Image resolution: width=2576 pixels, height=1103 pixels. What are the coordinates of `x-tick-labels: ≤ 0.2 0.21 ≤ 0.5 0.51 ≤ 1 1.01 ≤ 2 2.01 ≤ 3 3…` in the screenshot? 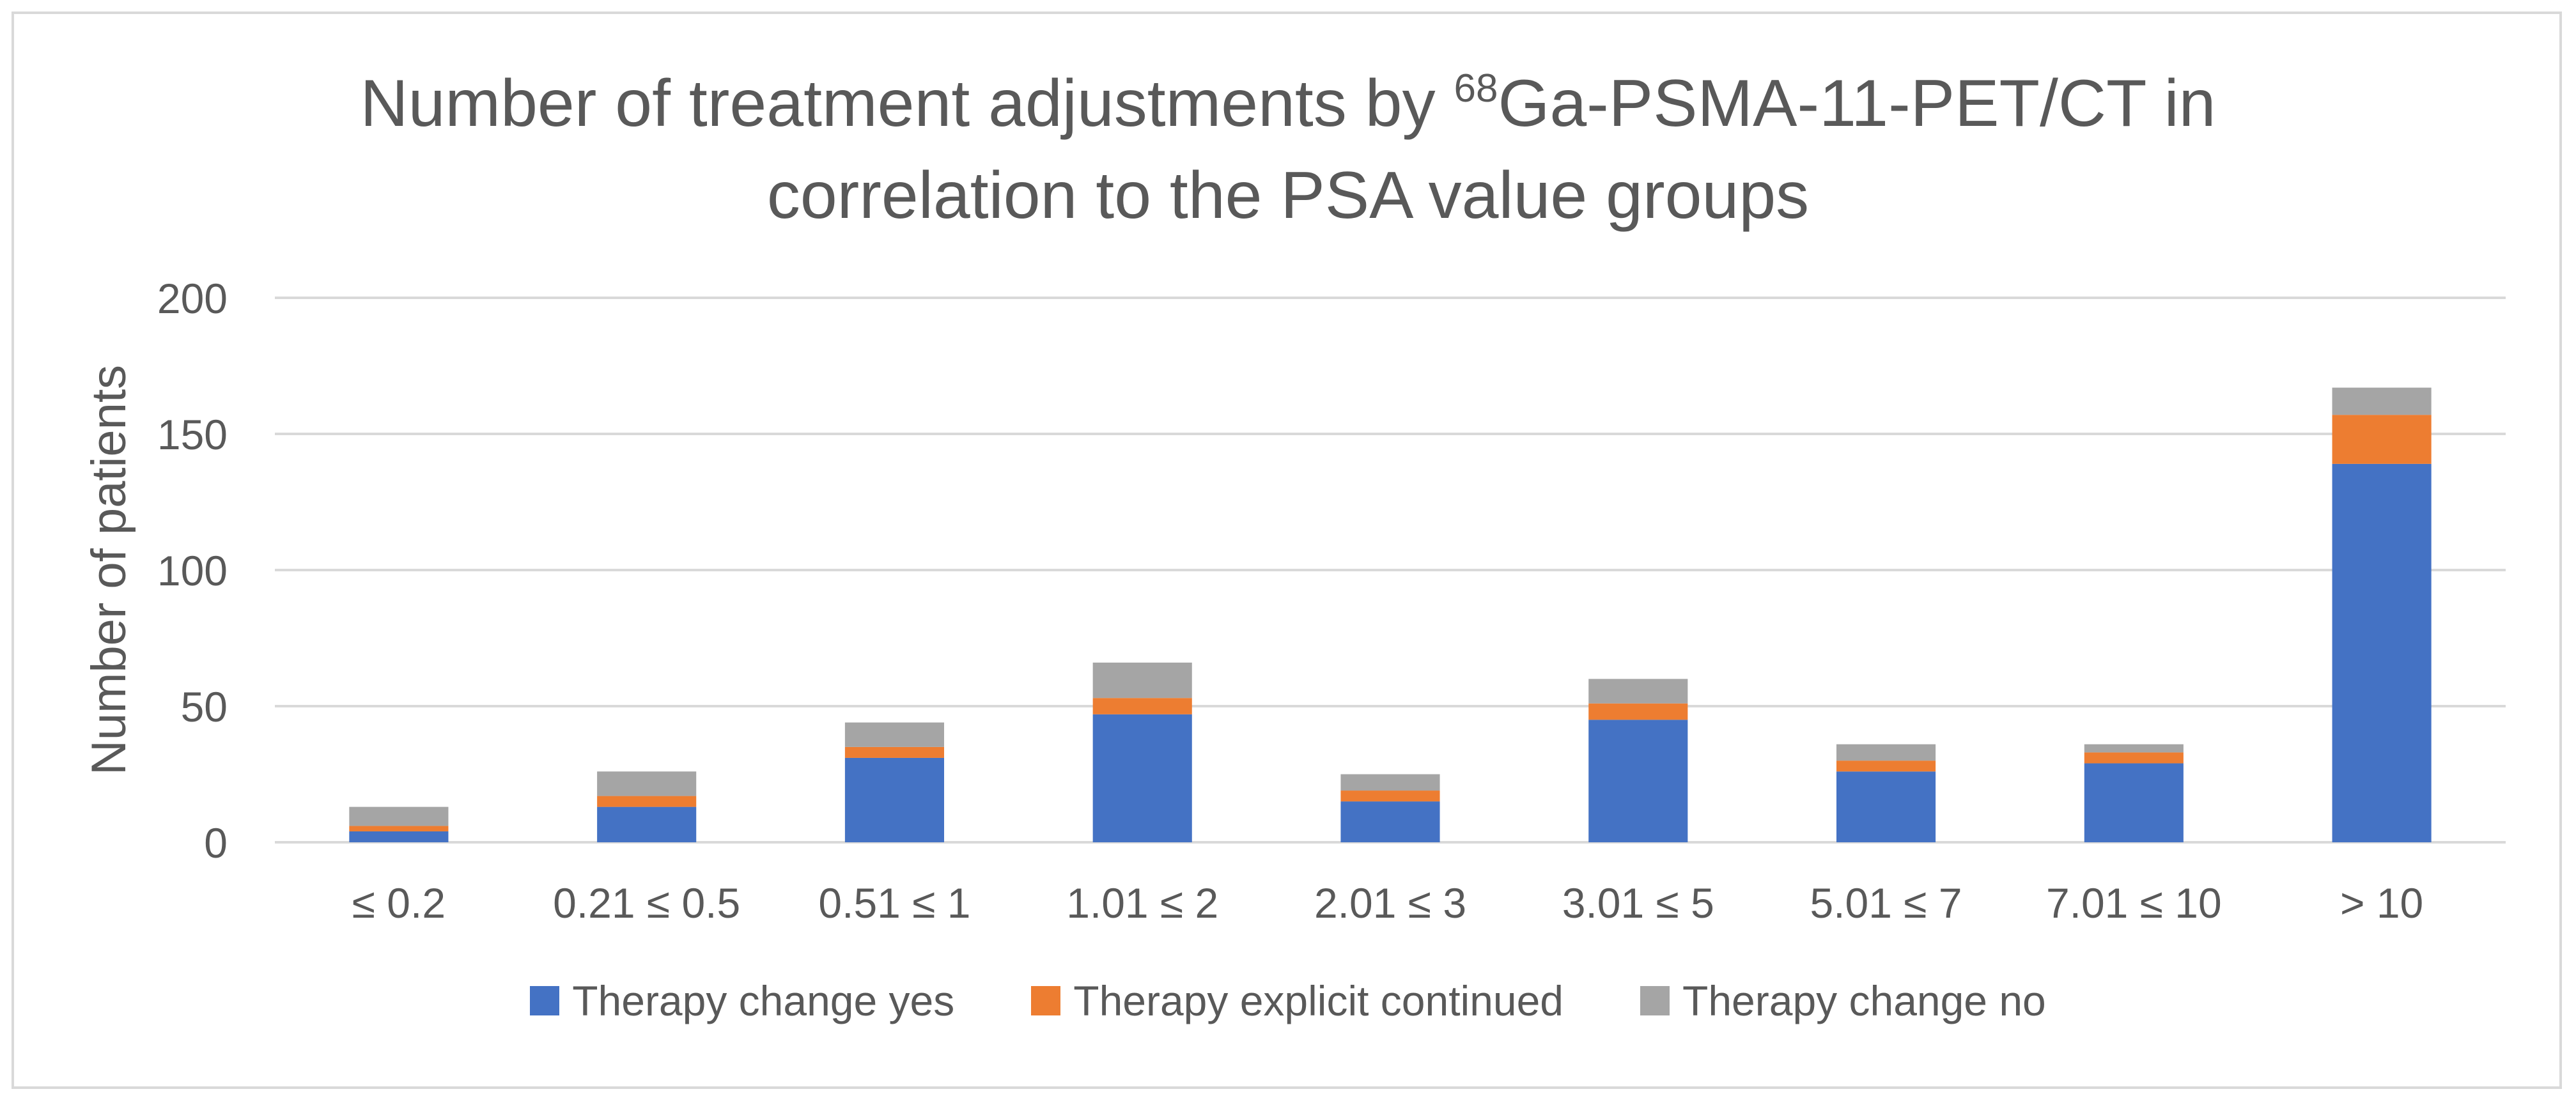 It's located at (1388, 903).